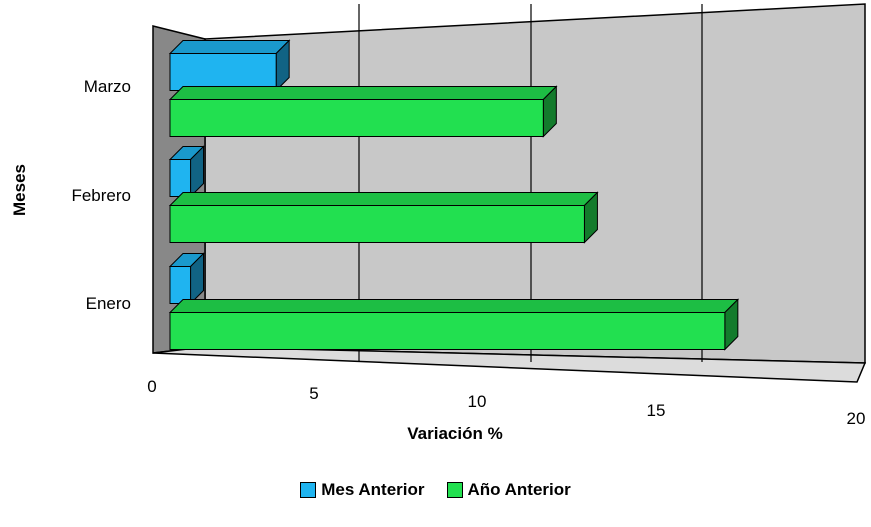 This screenshot has width=871, height=527. I want to click on y-tick-label-febrero: Febrero, so click(101, 195).